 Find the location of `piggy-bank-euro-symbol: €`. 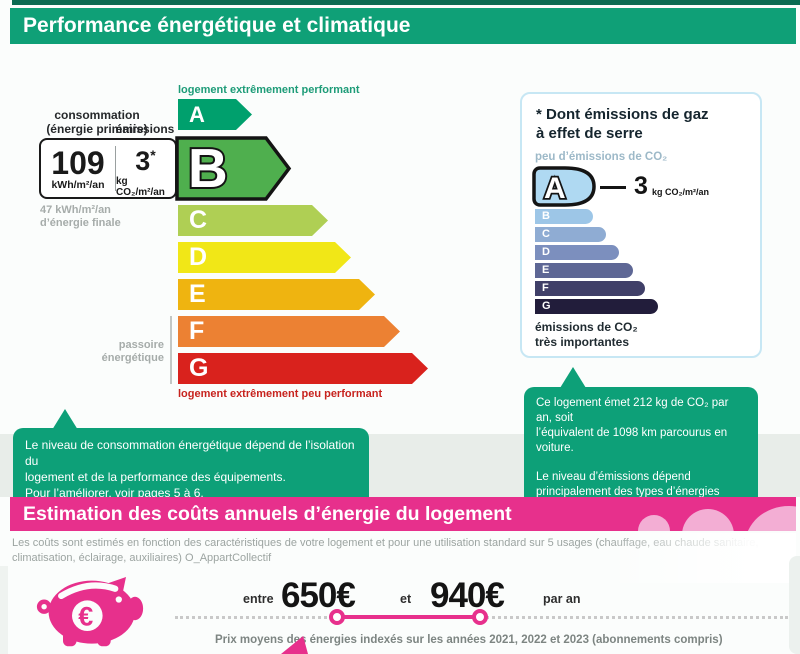

piggy-bank-euro-symbol: € is located at coordinates (85, 617).